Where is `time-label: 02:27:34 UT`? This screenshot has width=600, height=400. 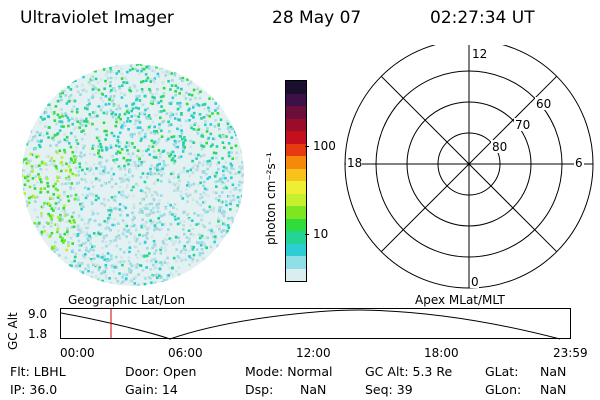
time-label: 02:27:34 UT is located at coordinates (482, 18).